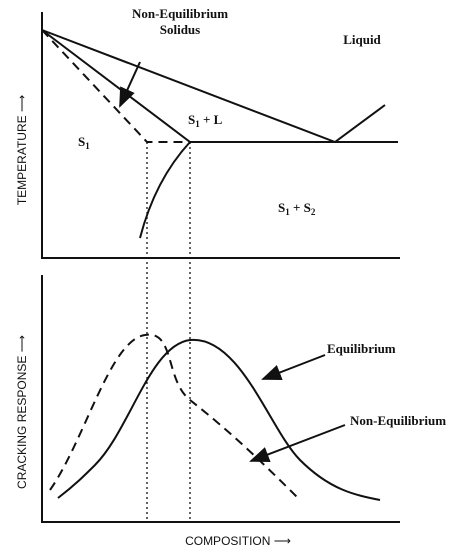 This screenshot has height=550, width=476. What do you see at coordinates (238, 541) in the screenshot?
I see `axis-label: COMPOSITION ⟶` at bounding box center [238, 541].